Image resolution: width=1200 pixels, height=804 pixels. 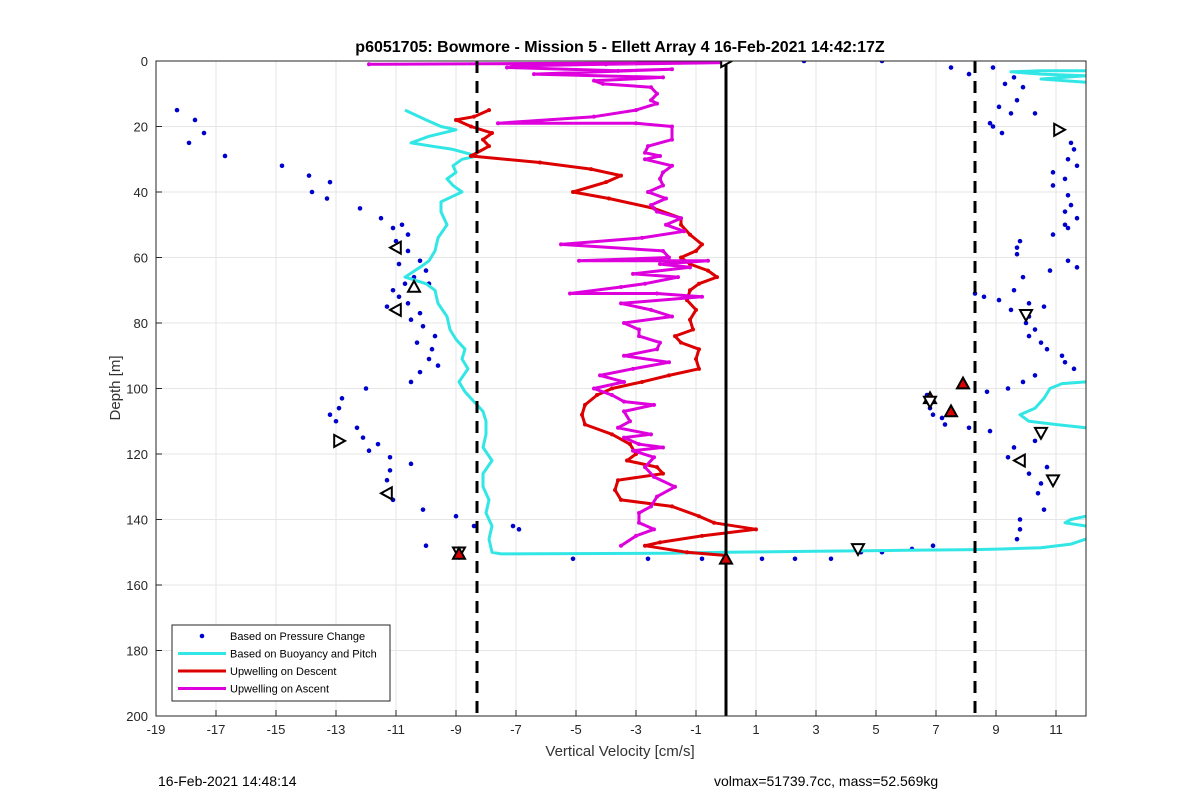 What do you see at coordinates (283, 672) in the screenshot?
I see `legend-label: Upwelling on Descent` at bounding box center [283, 672].